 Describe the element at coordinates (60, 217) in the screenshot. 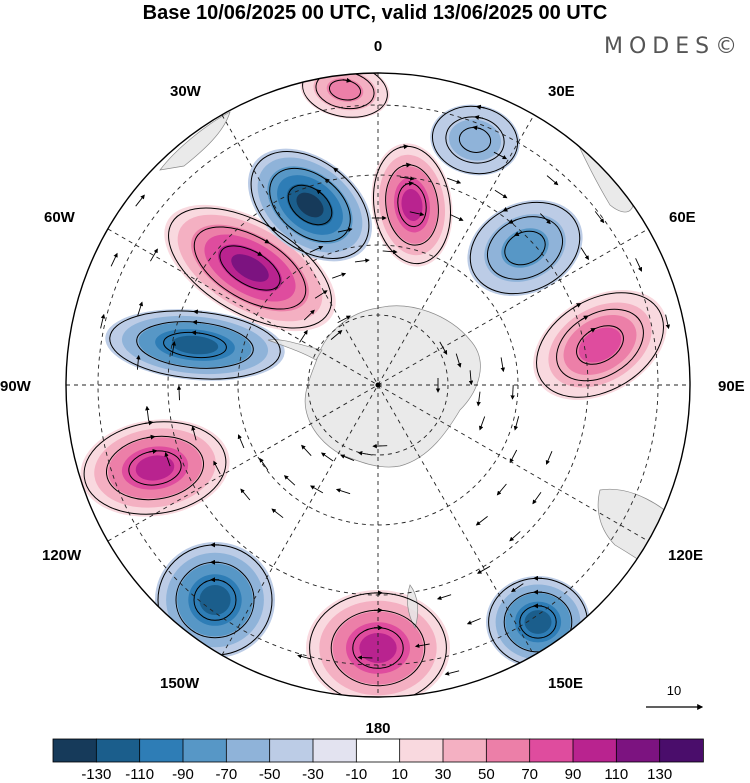

I see `lon-label-60w: 60W` at that location.